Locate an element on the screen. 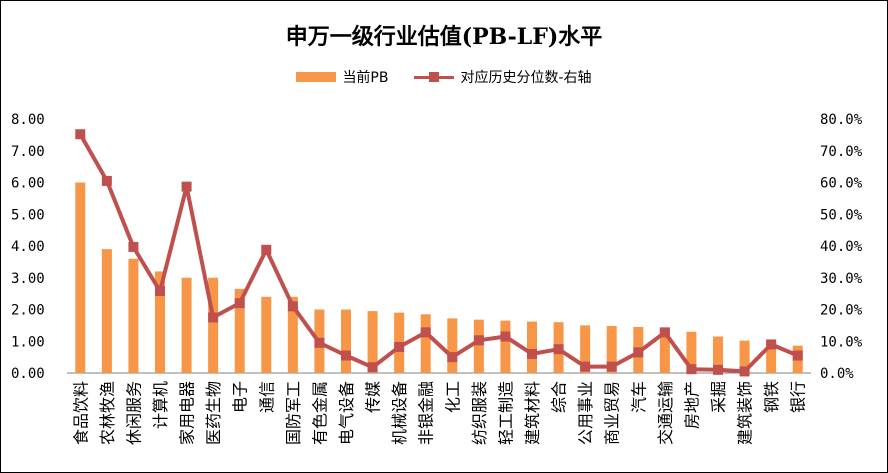 This screenshot has width=888, height=473. y-right-tick-label: 10.0% is located at coordinates (841, 342).